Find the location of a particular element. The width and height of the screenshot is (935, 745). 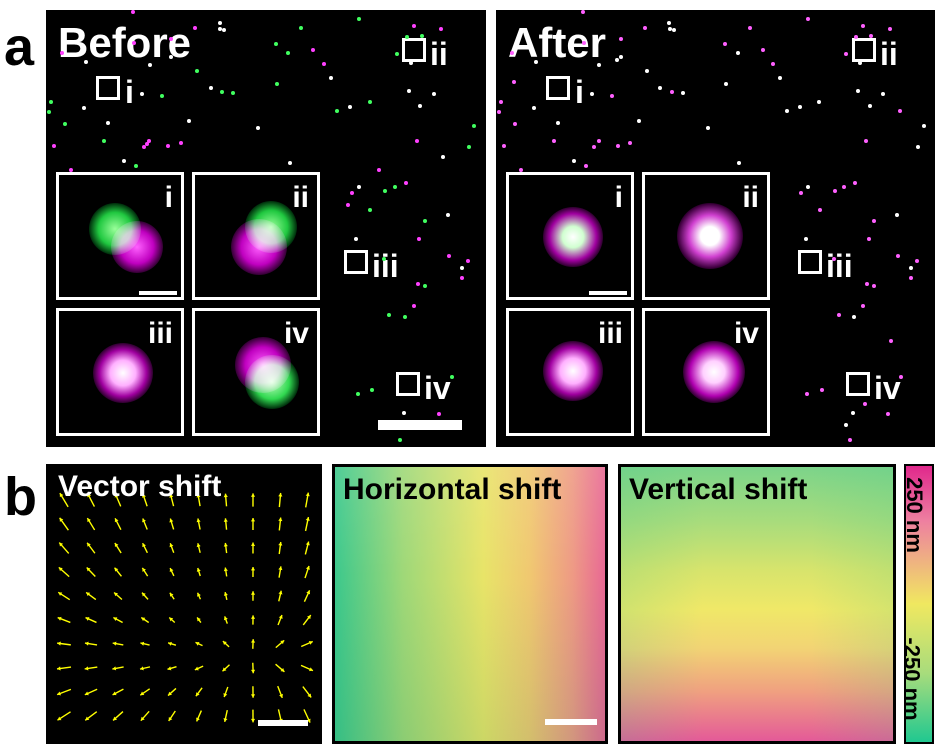

before-roi-i-label: i is located at coordinates (129, 92).